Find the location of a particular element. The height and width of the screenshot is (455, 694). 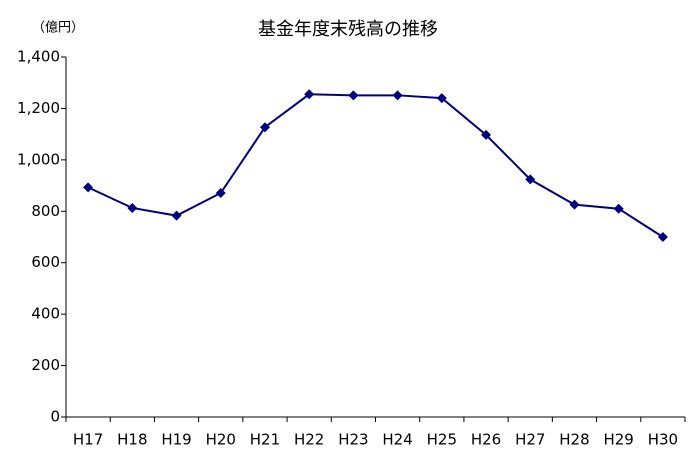

x-tick-label: H24 is located at coordinates (397, 440).